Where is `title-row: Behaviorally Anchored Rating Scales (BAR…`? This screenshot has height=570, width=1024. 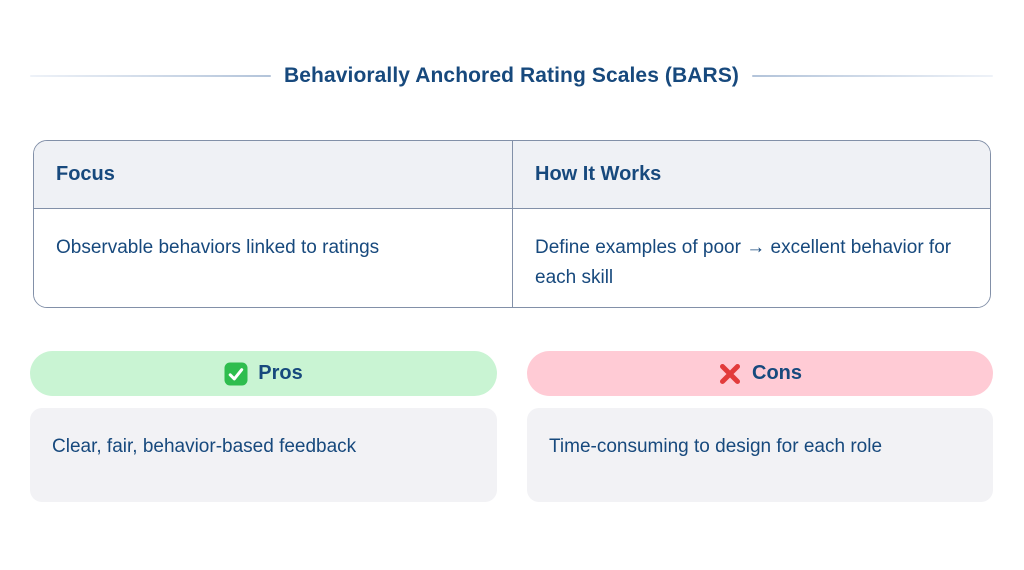 title-row: Behaviorally Anchored Rating Scales (BAR… is located at coordinates (512, 76).